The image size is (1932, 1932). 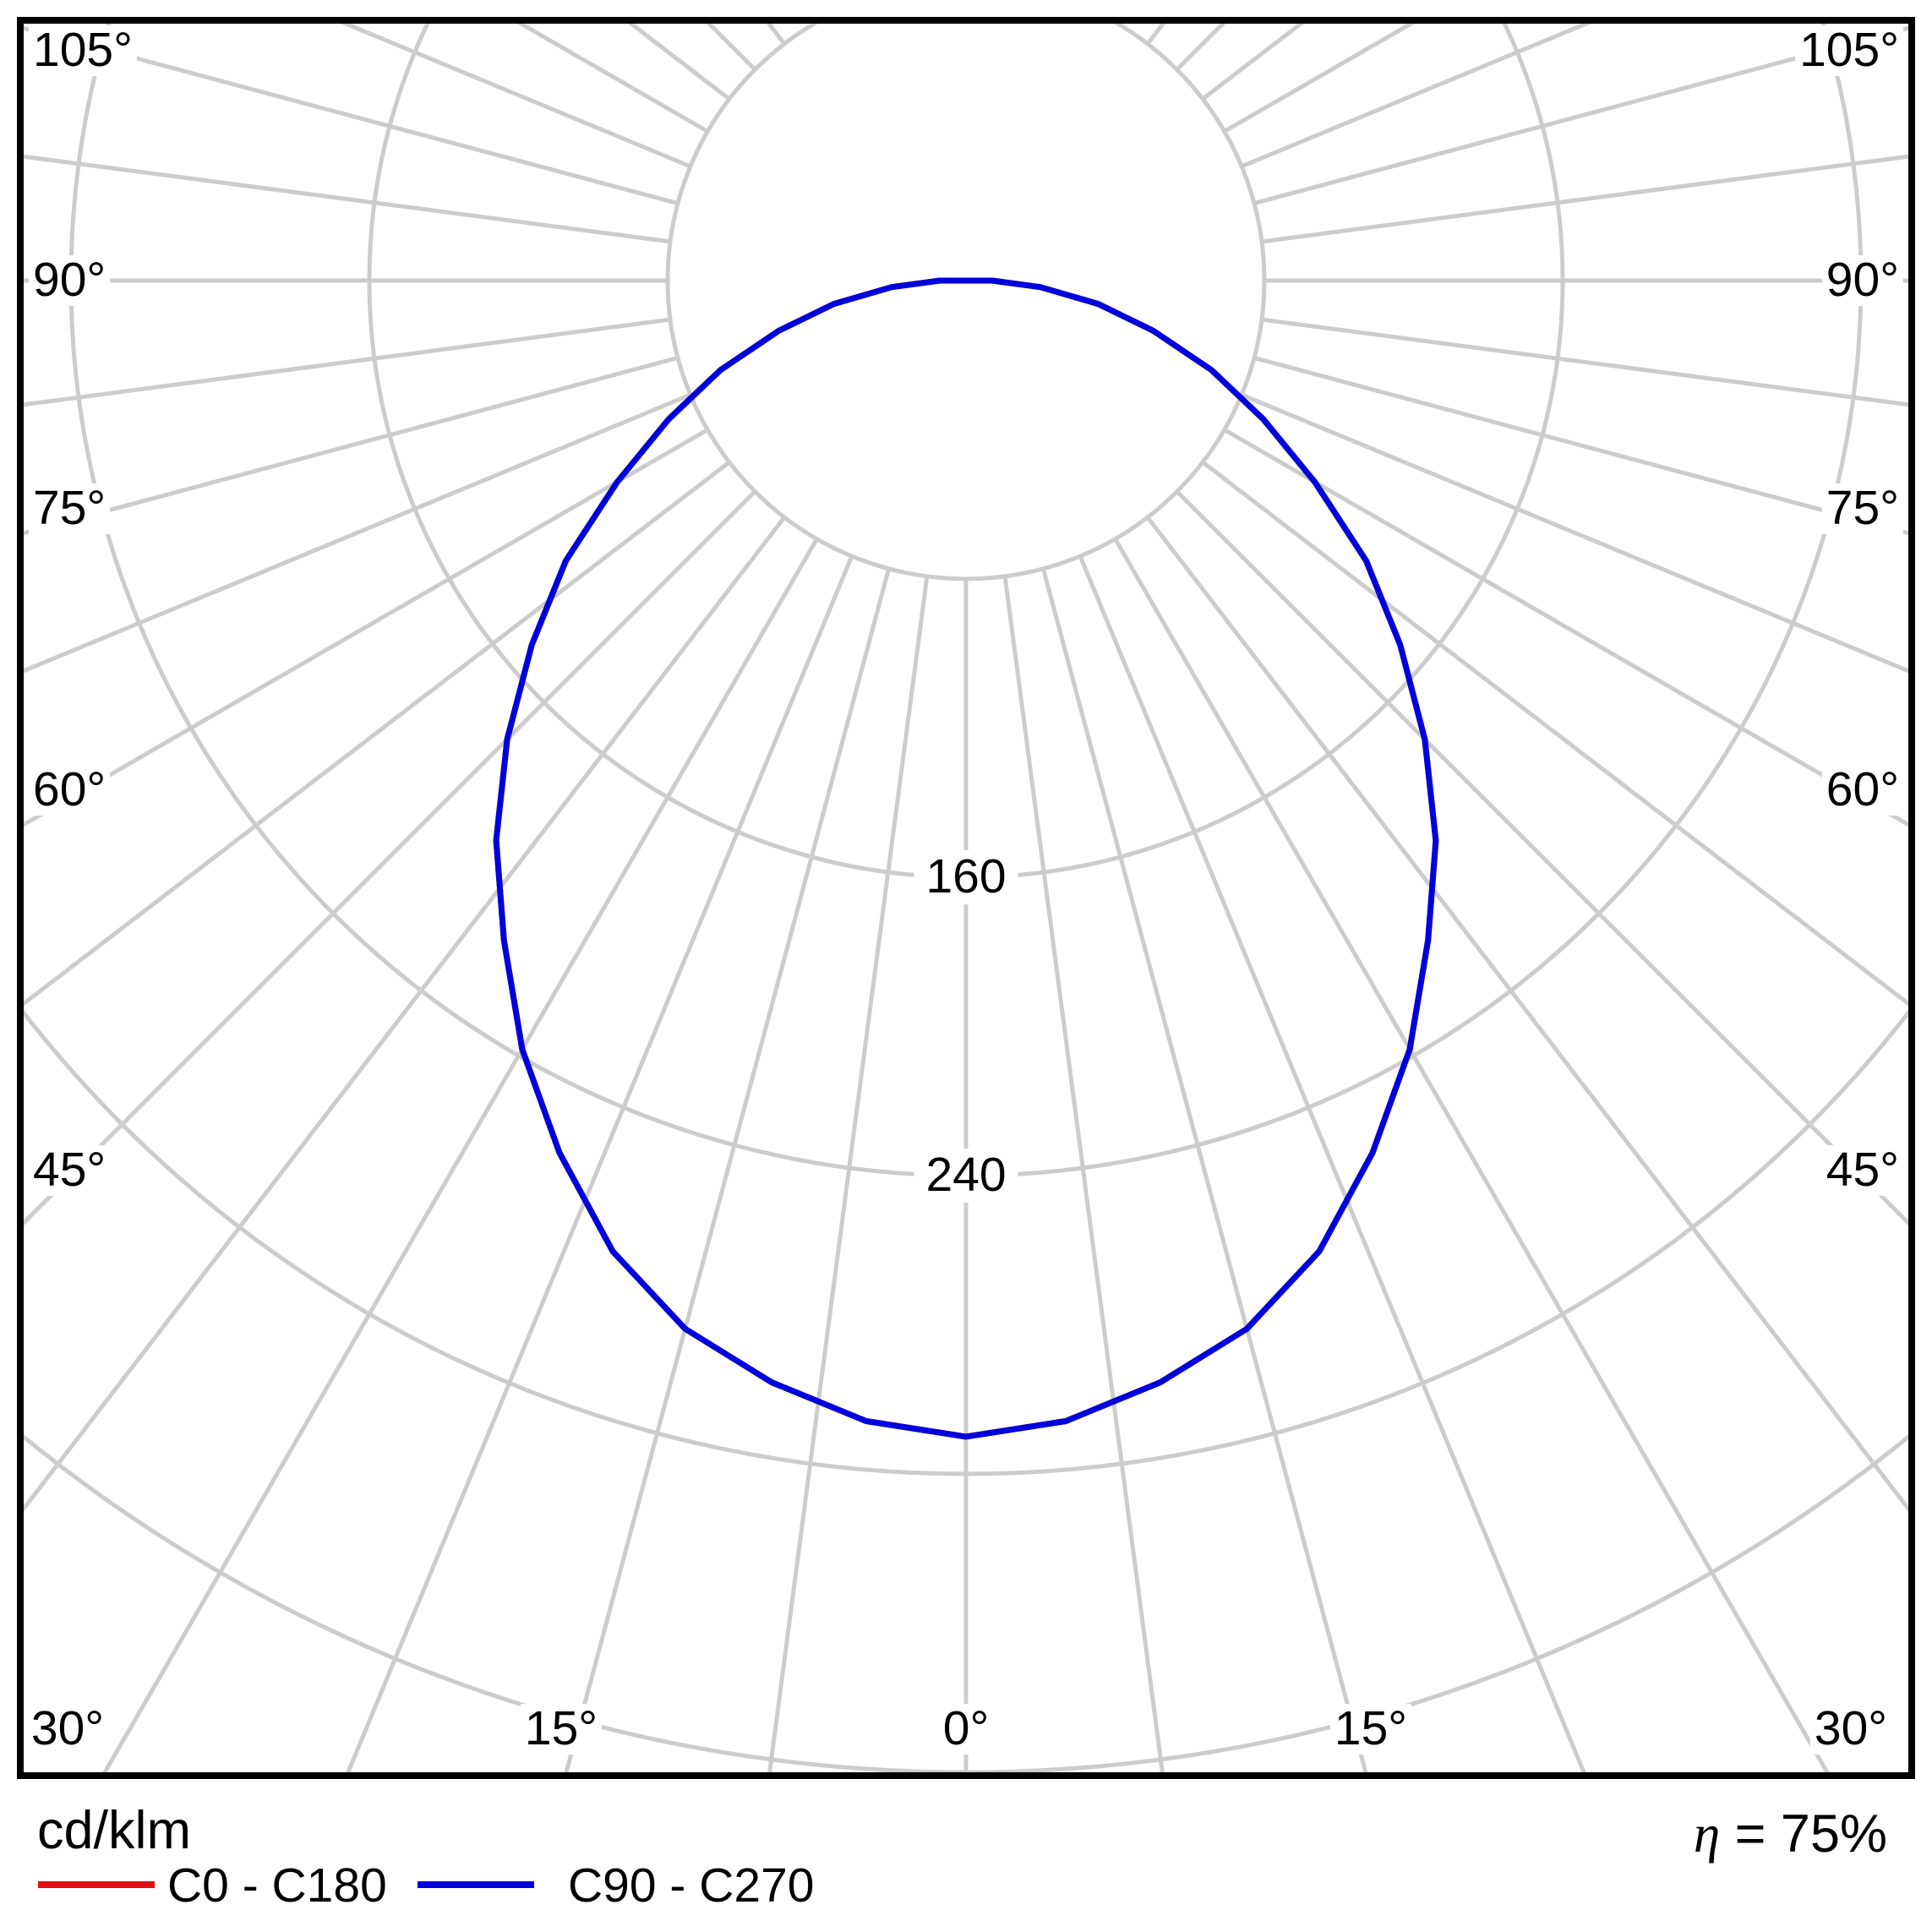 What do you see at coordinates (70, 790) in the screenshot?
I see `angle-label-left-60°: 60°` at bounding box center [70, 790].